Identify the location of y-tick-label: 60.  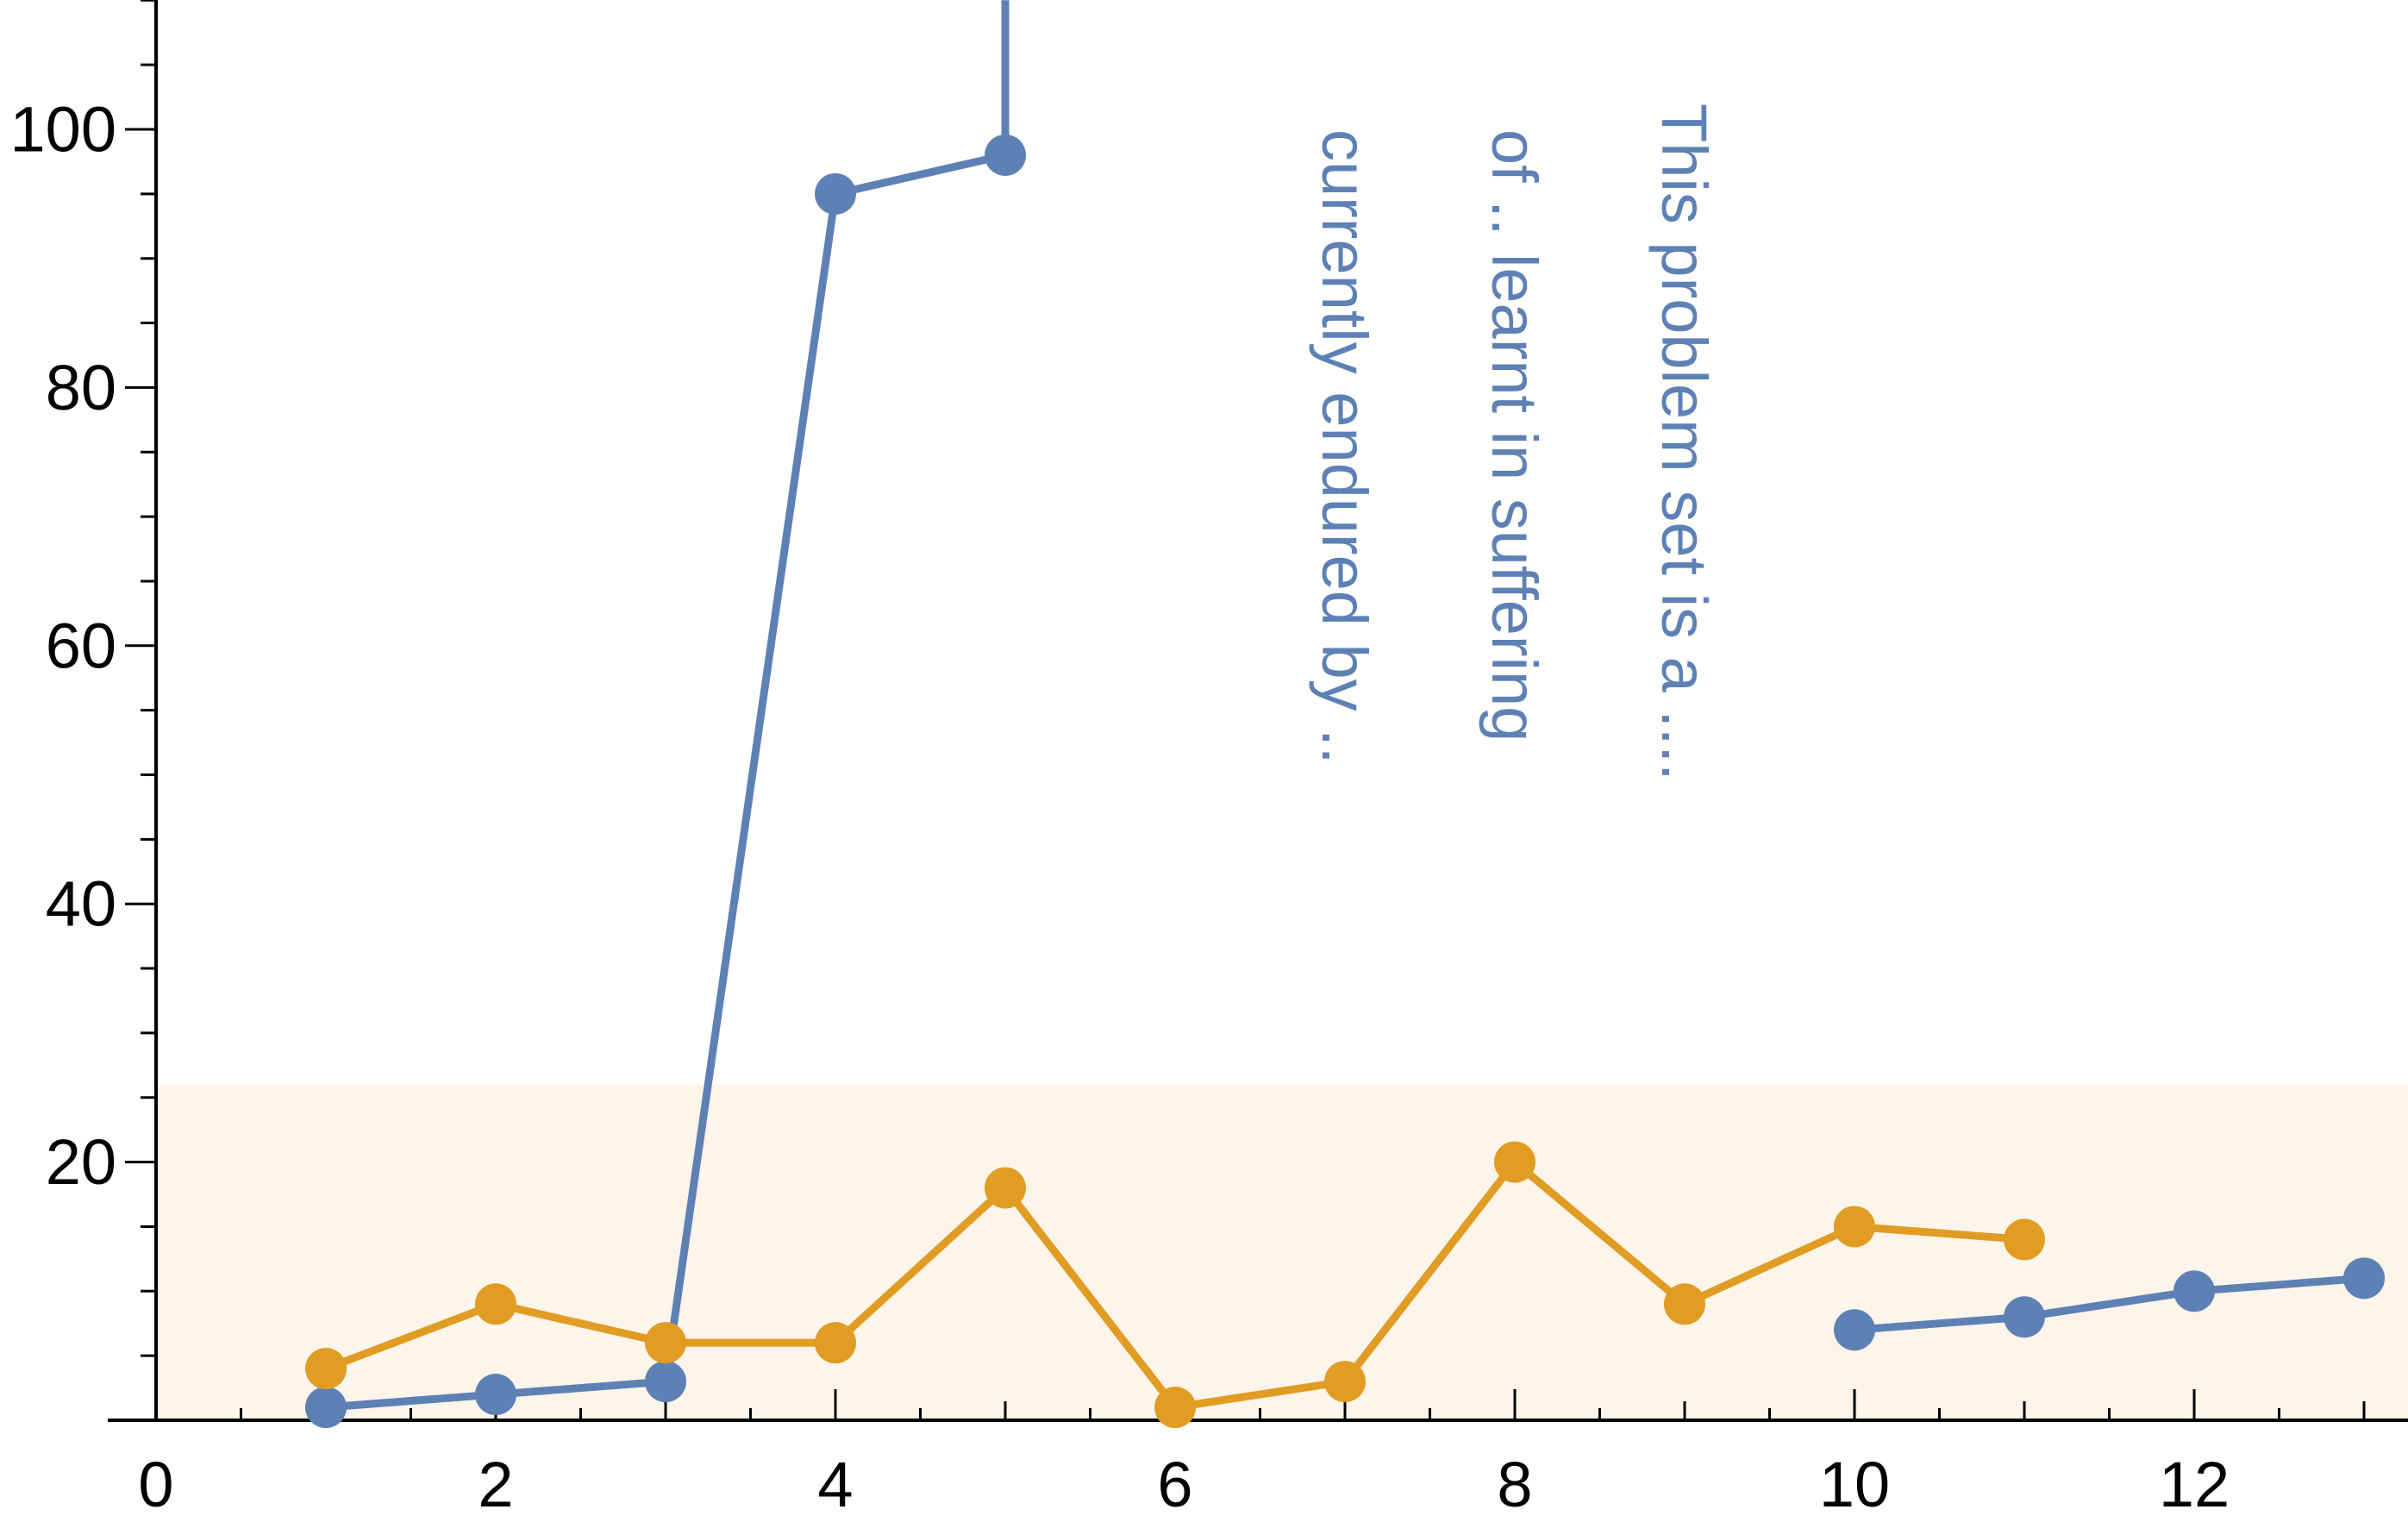
(81, 646).